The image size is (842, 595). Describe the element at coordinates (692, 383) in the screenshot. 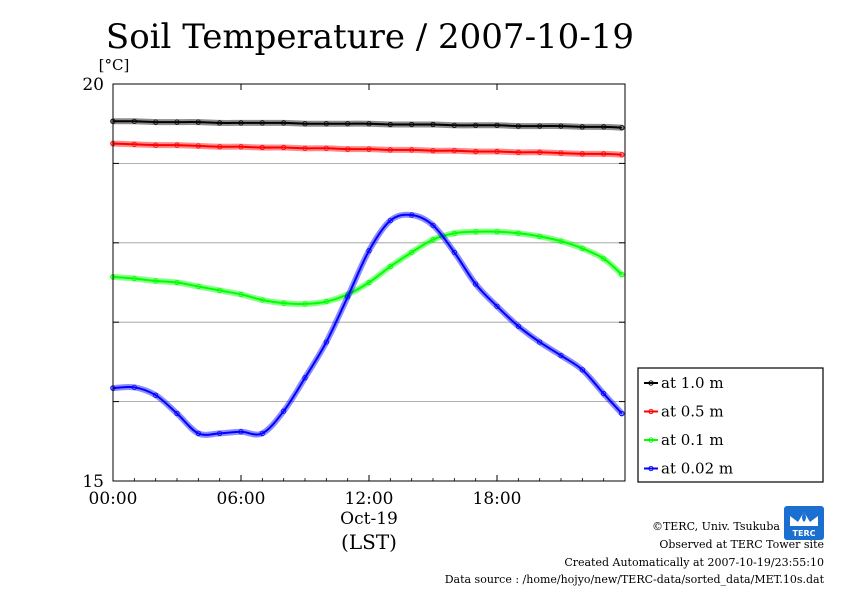

I see `legend-label-at-1-0-m: at 1.0 m` at that location.